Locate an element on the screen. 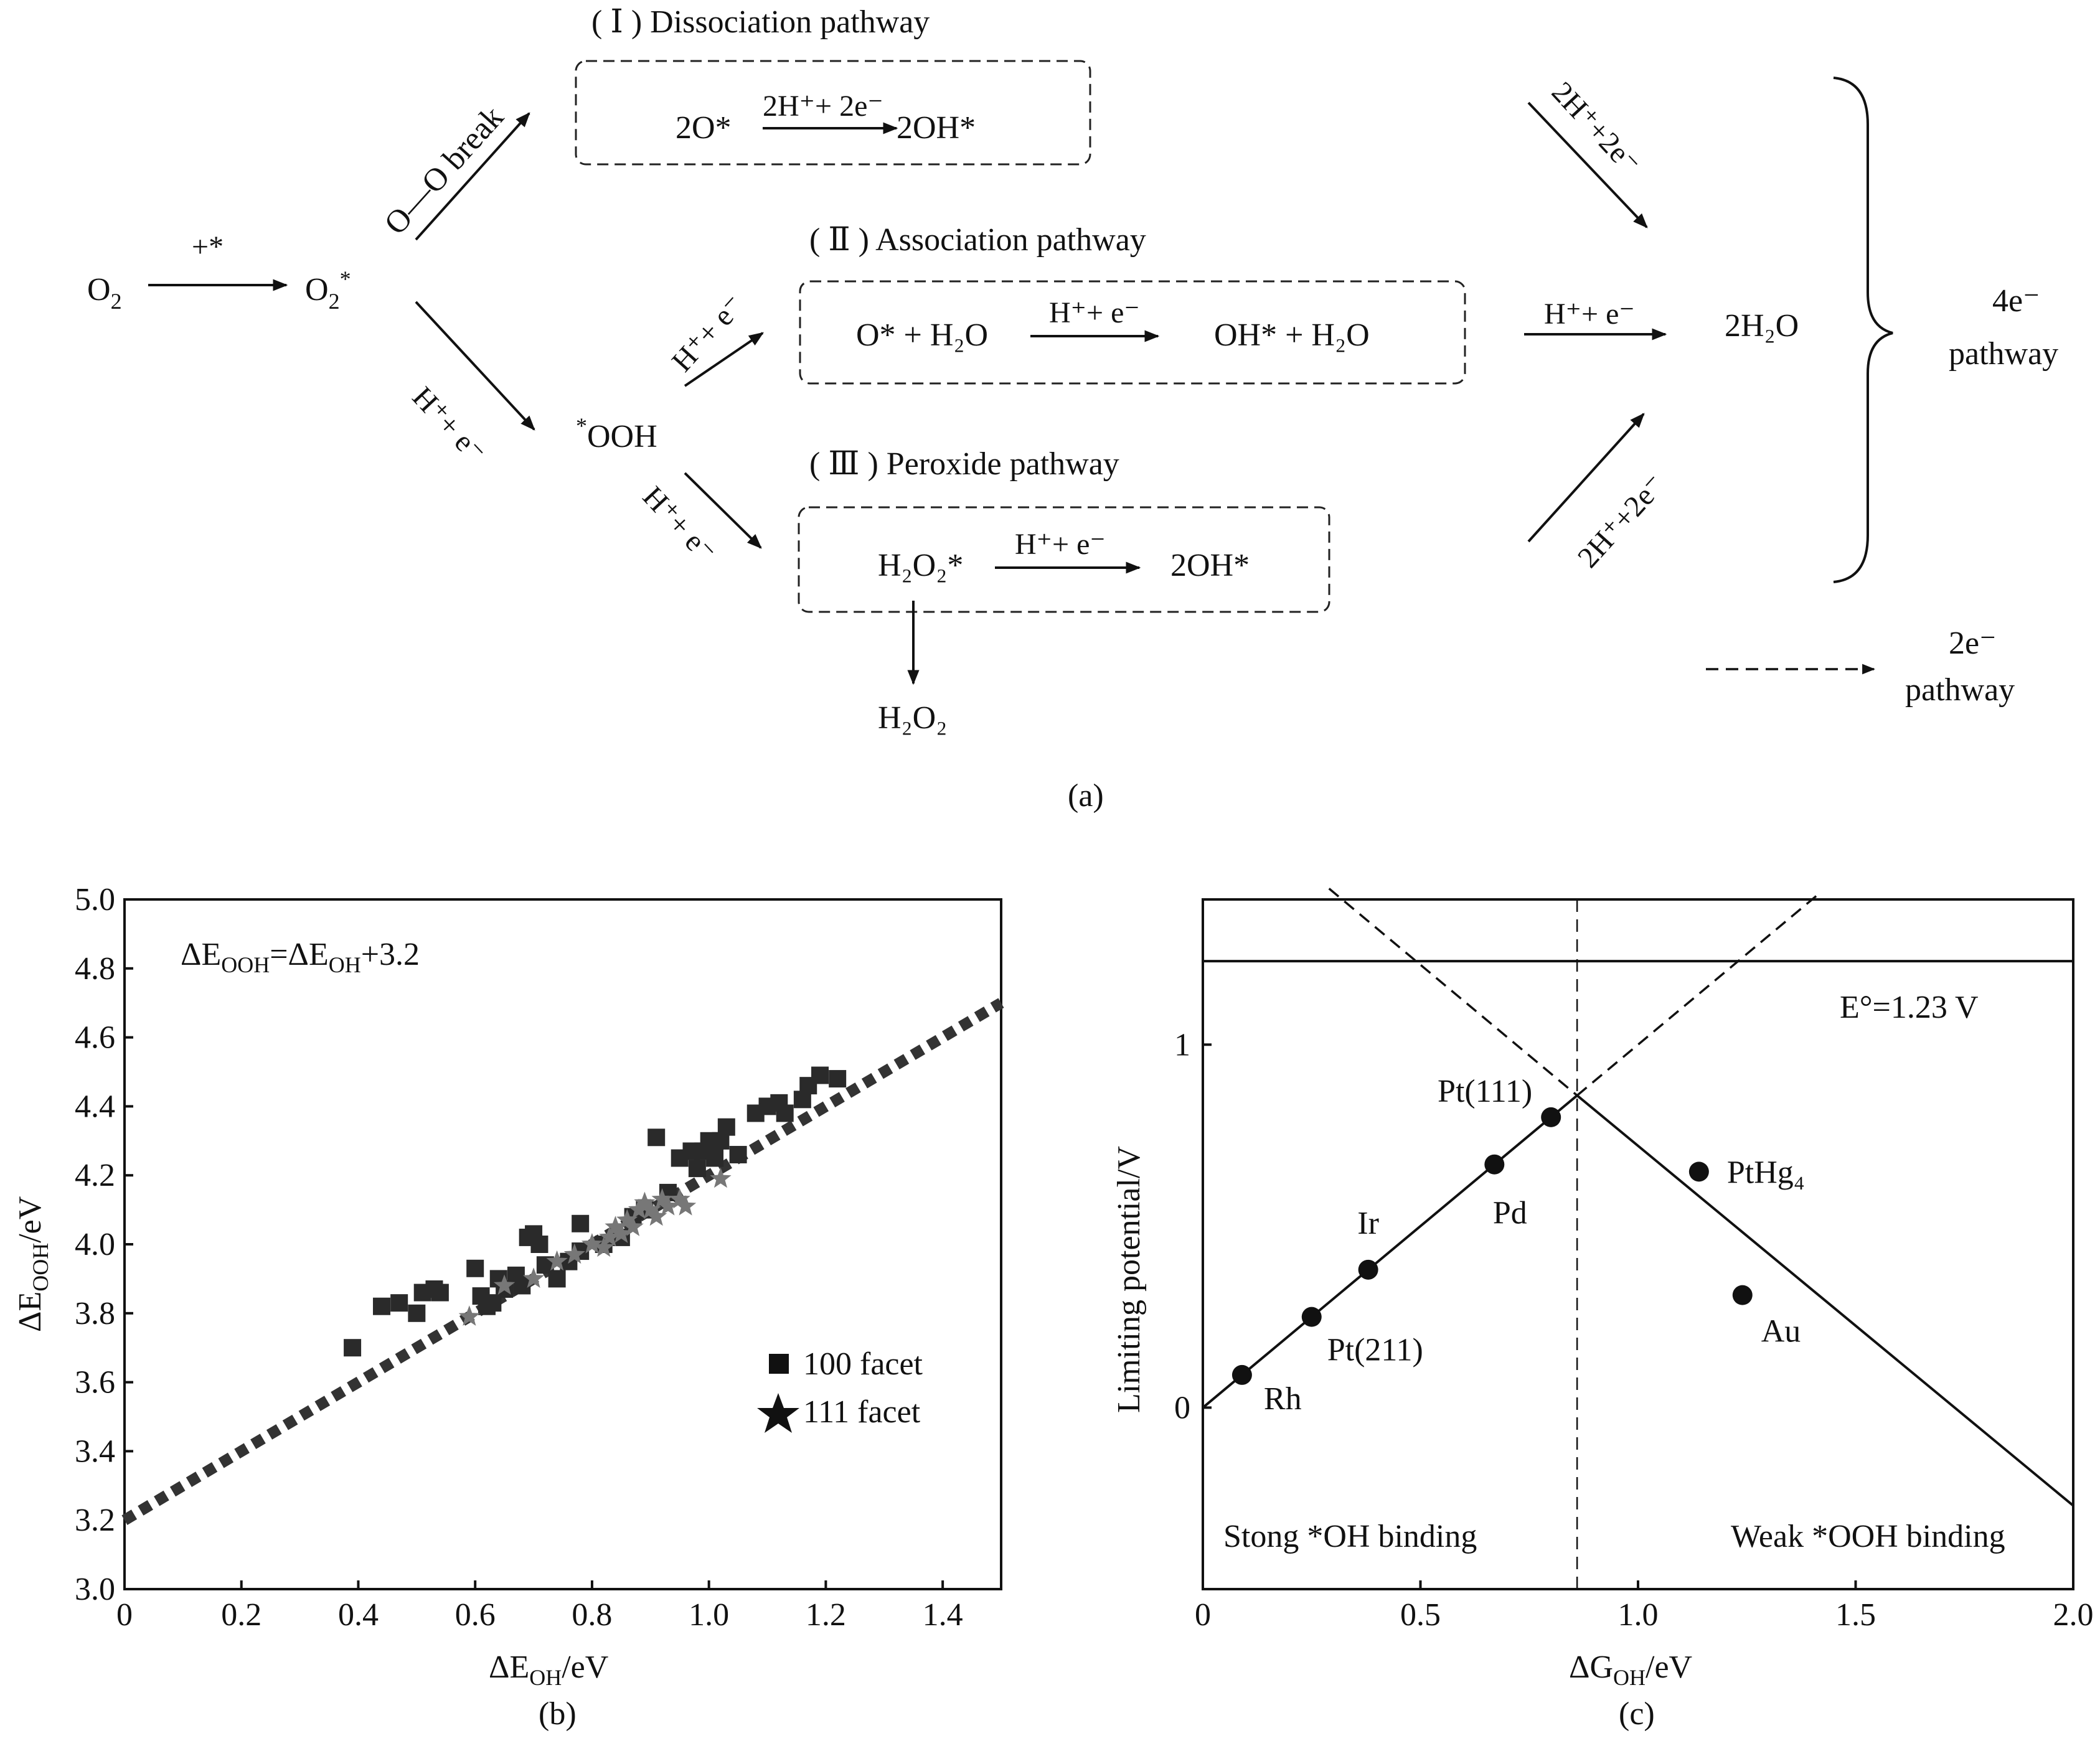 This screenshot has width=2100, height=1741. panel-b-ytick-label: 3.4 is located at coordinates (95, 1451).